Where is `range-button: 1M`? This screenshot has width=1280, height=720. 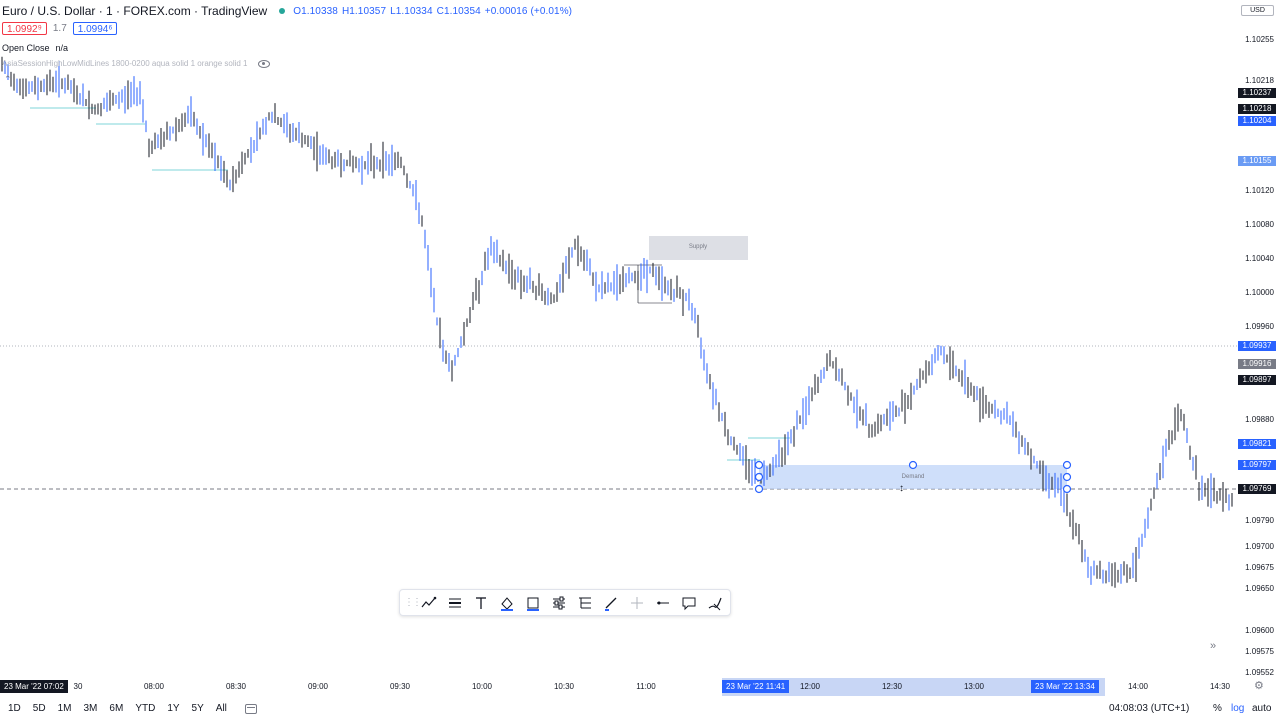 range-button: 1M is located at coordinates (64, 708).